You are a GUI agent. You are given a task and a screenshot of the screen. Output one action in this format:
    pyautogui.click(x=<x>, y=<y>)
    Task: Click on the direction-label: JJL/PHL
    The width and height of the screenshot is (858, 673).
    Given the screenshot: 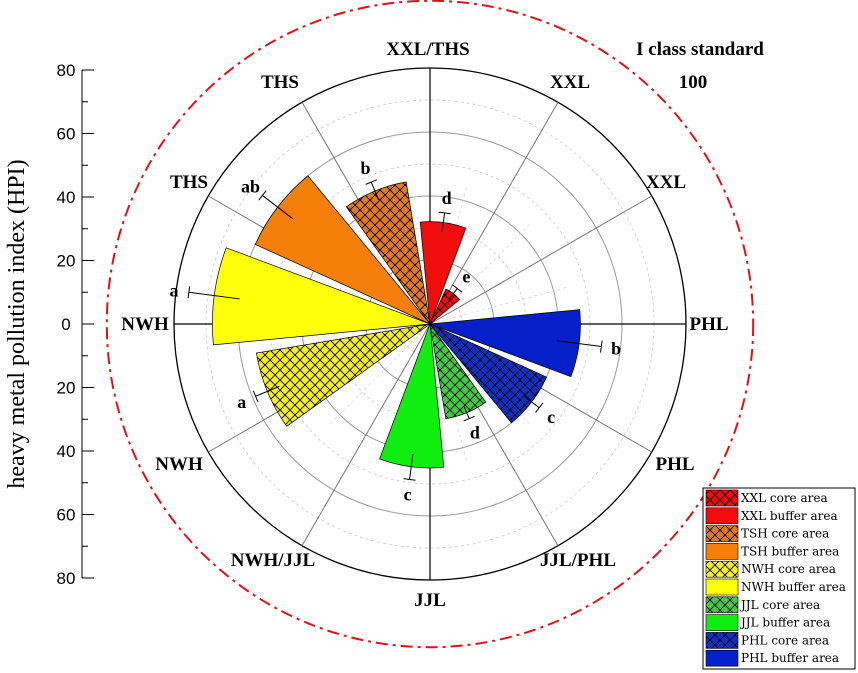 What is the action you would take?
    pyautogui.click(x=578, y=560)
    